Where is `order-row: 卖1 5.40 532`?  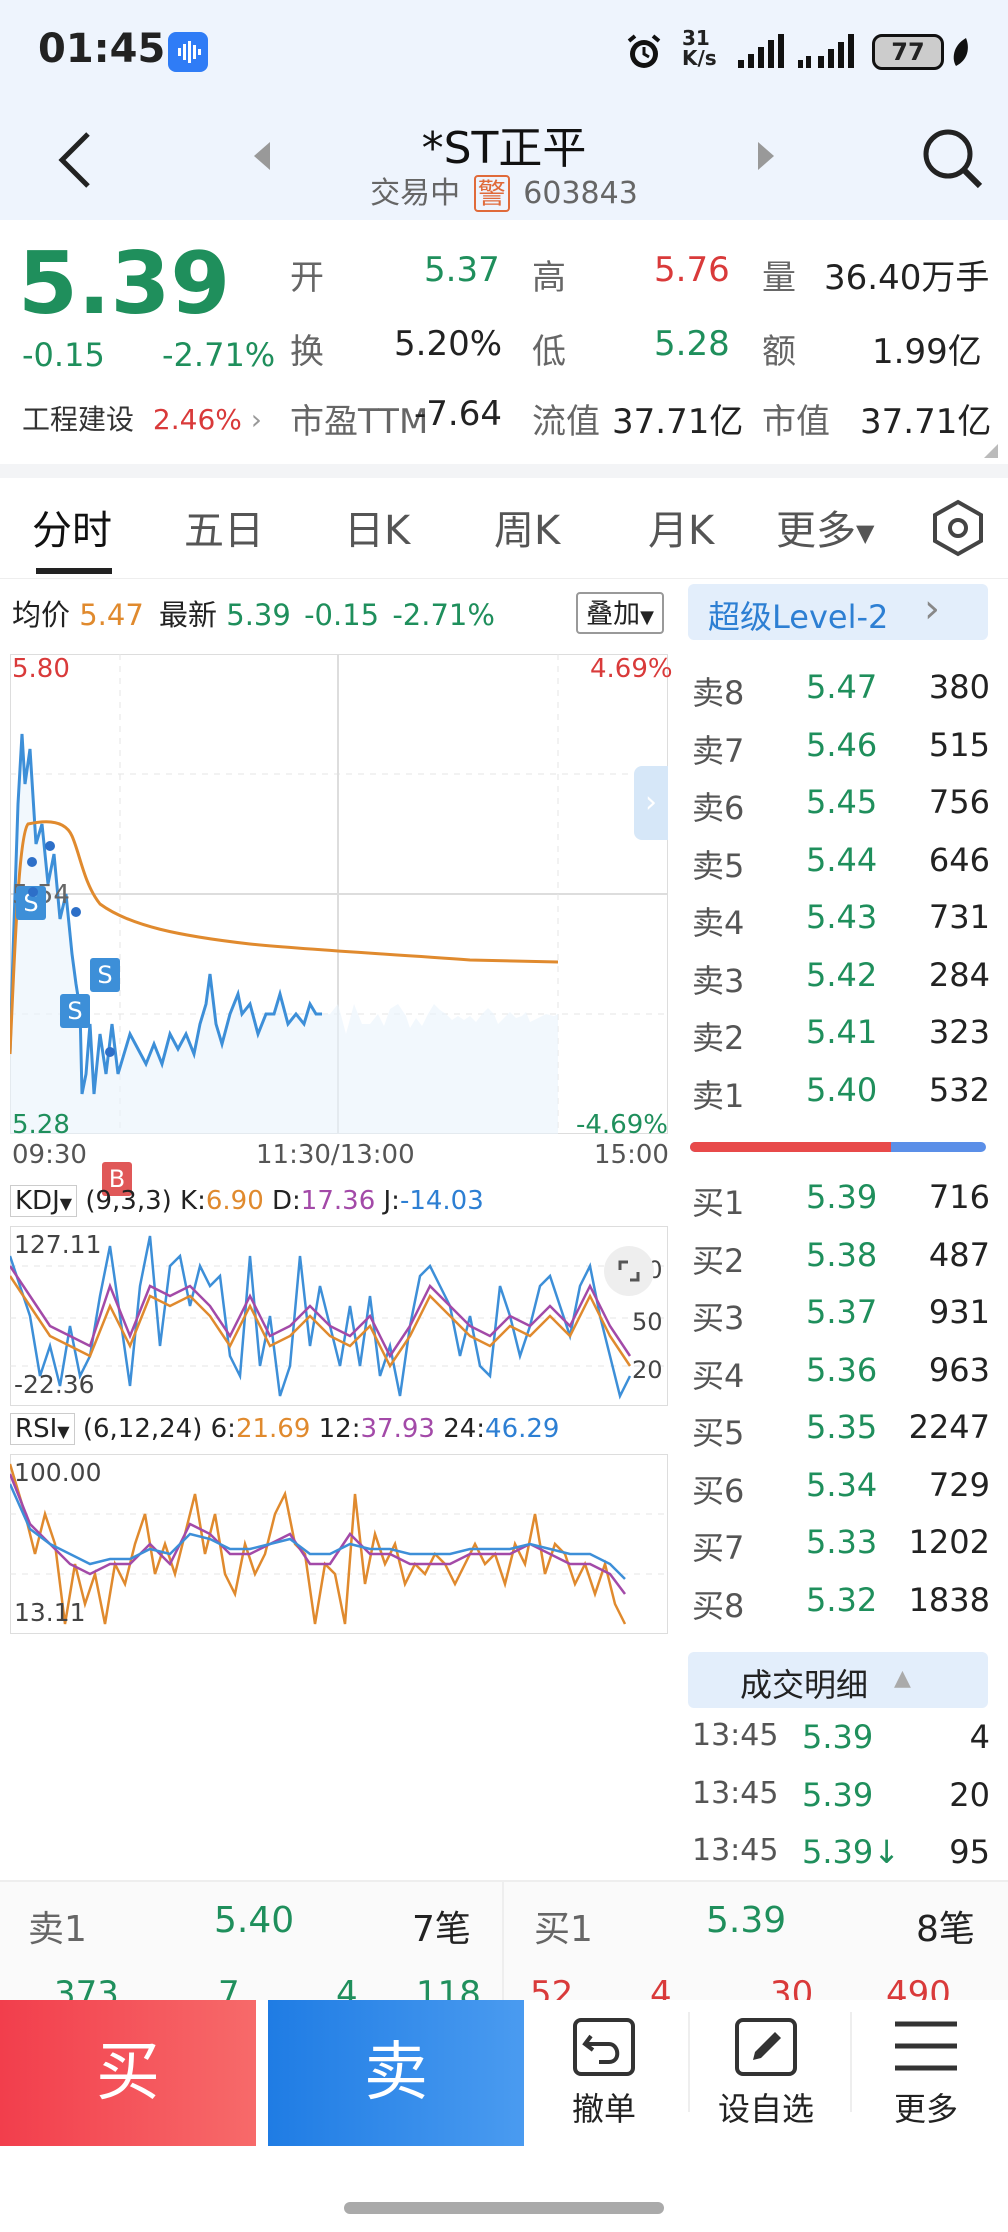 order-row: 卖1 5.40 532 is located at coordinates (835, 1091).